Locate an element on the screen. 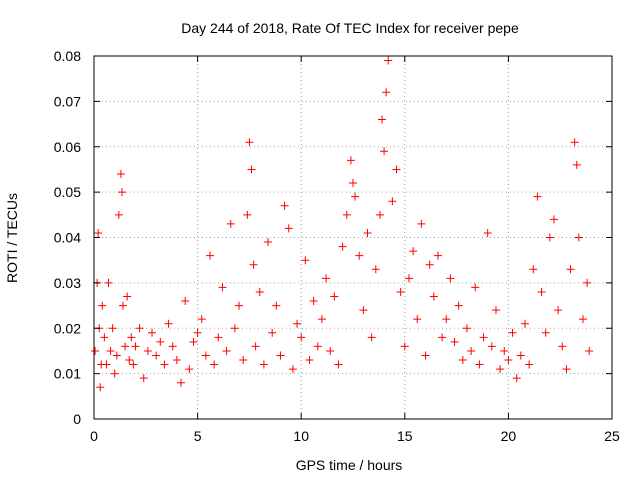 The height and width of the screenshot is (480, 640). y-tick-label: 0.06 is located at coordinates (67, 147).